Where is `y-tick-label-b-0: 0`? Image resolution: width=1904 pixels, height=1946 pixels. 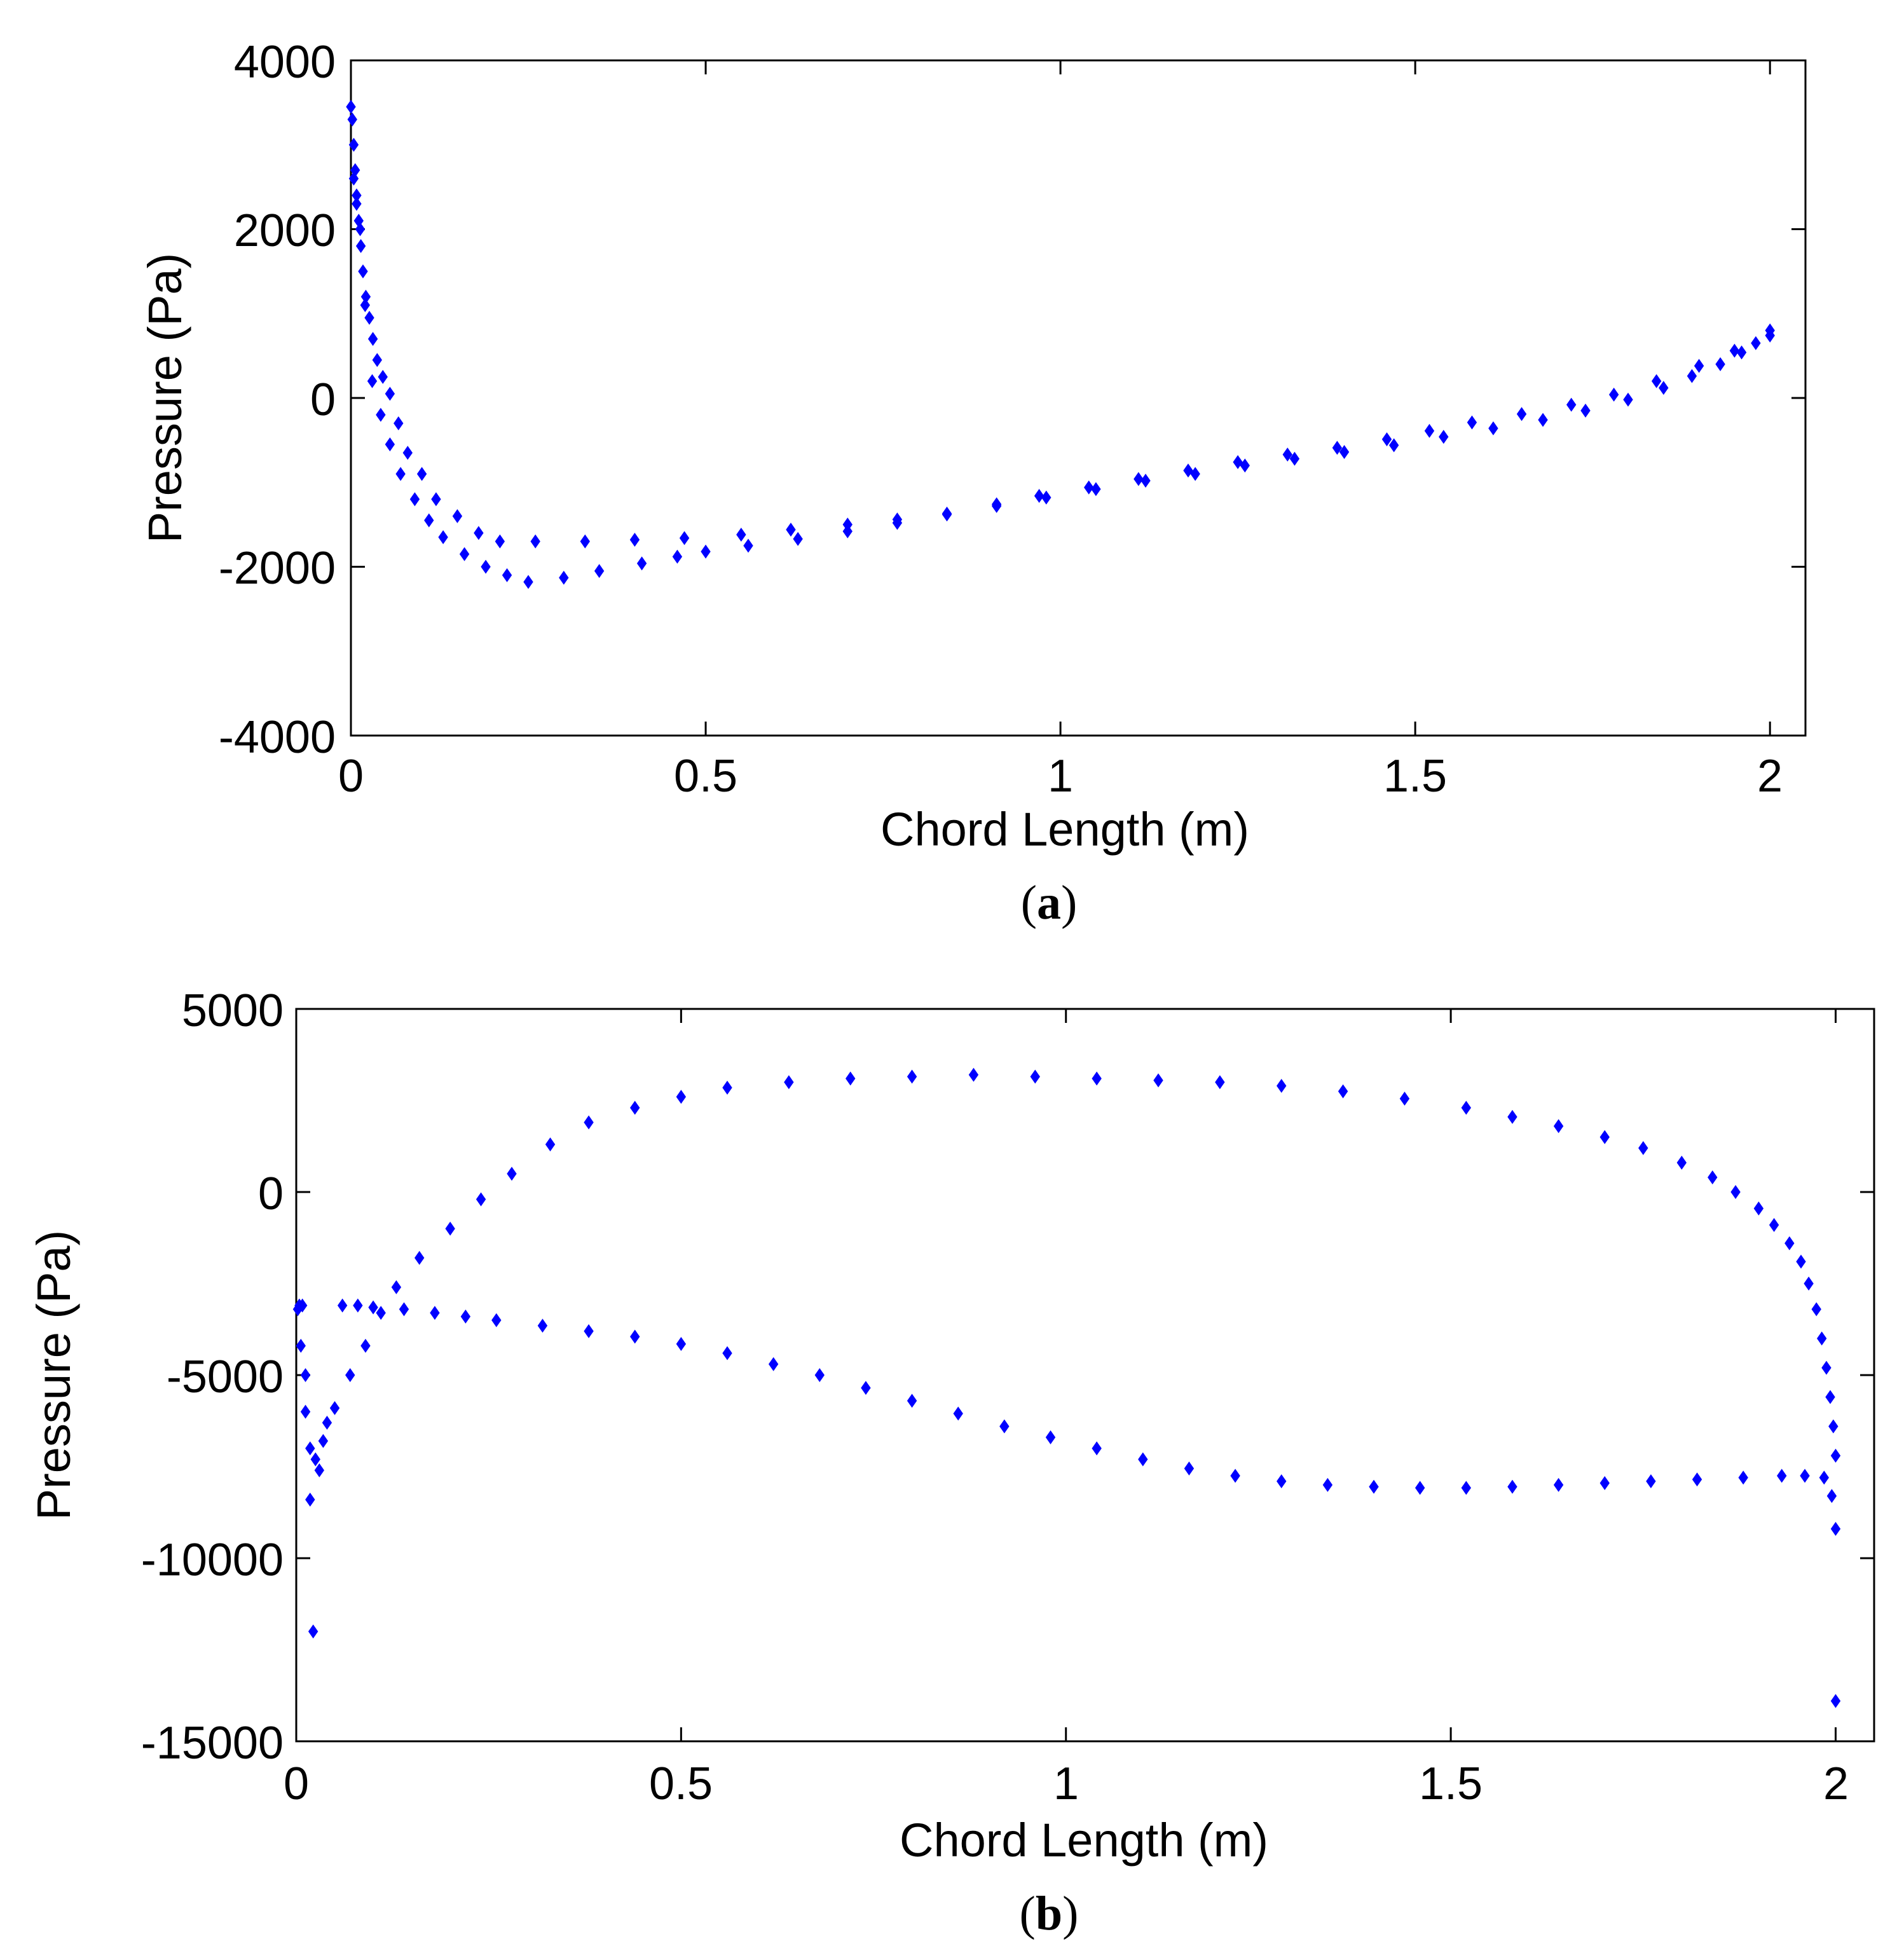 y-tick-label-b-0: 0 is located at coordinates (271, 1193).